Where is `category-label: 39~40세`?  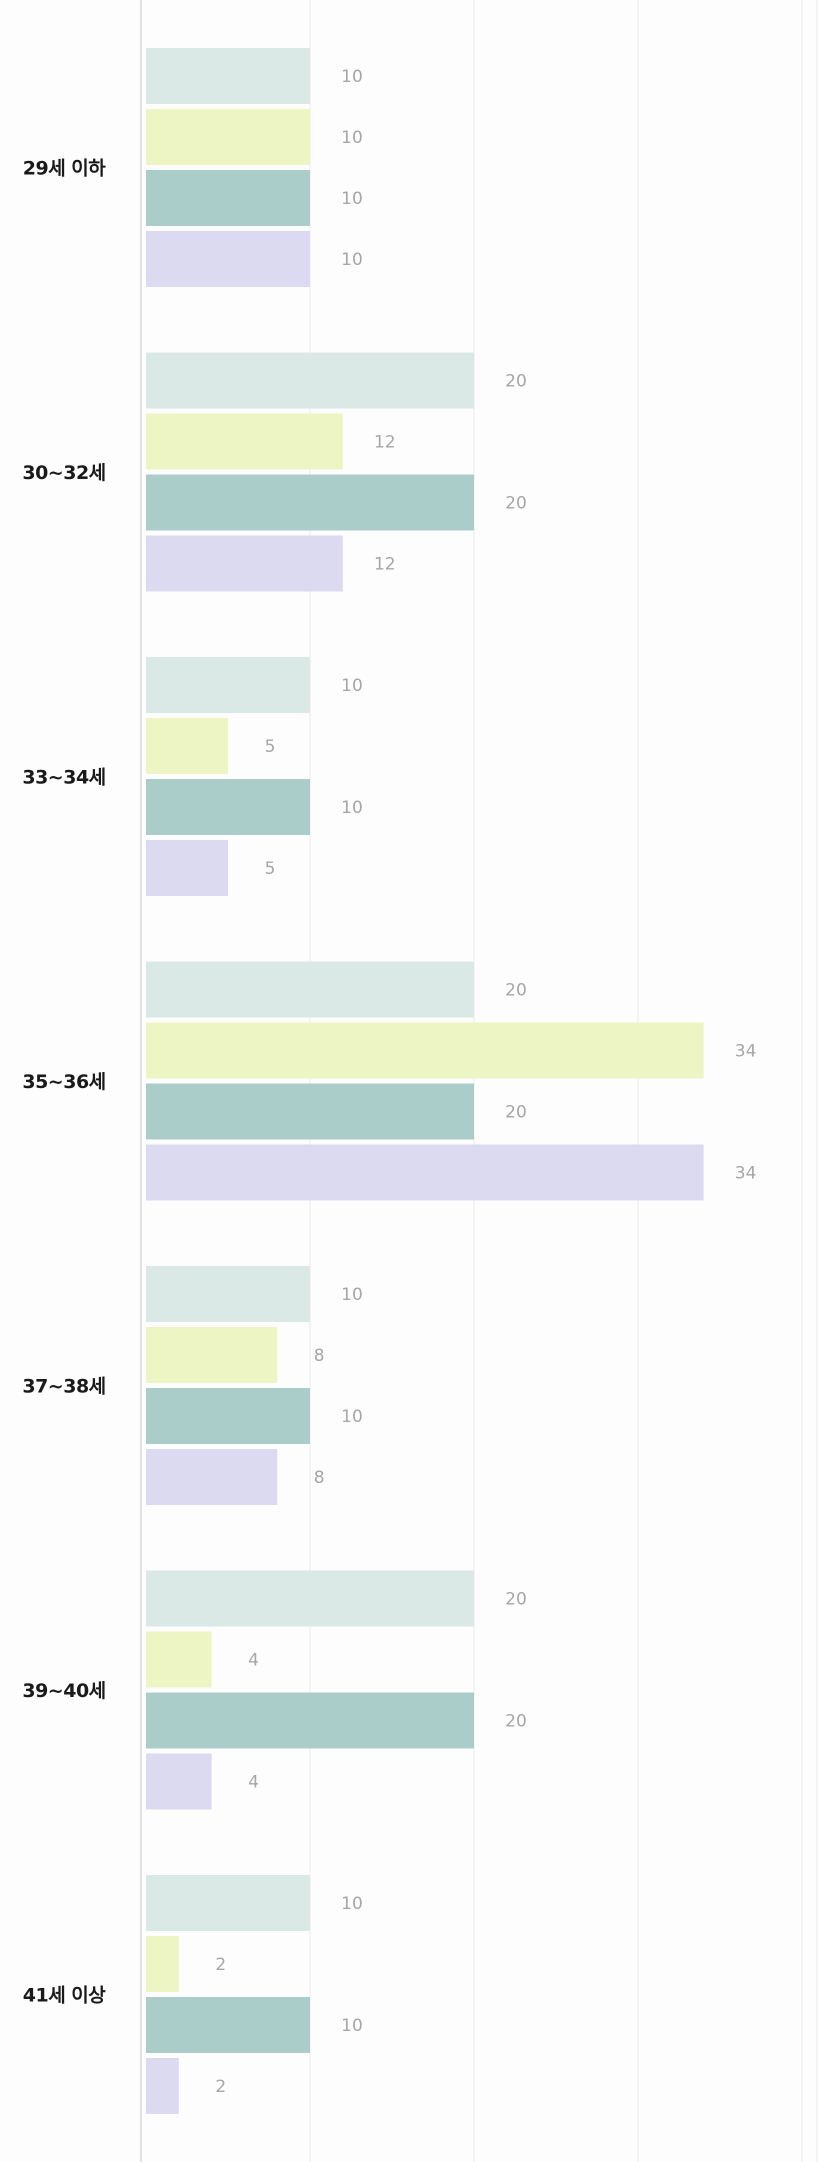 category-label: 39~40세 is located at coordinates (63, 1691).